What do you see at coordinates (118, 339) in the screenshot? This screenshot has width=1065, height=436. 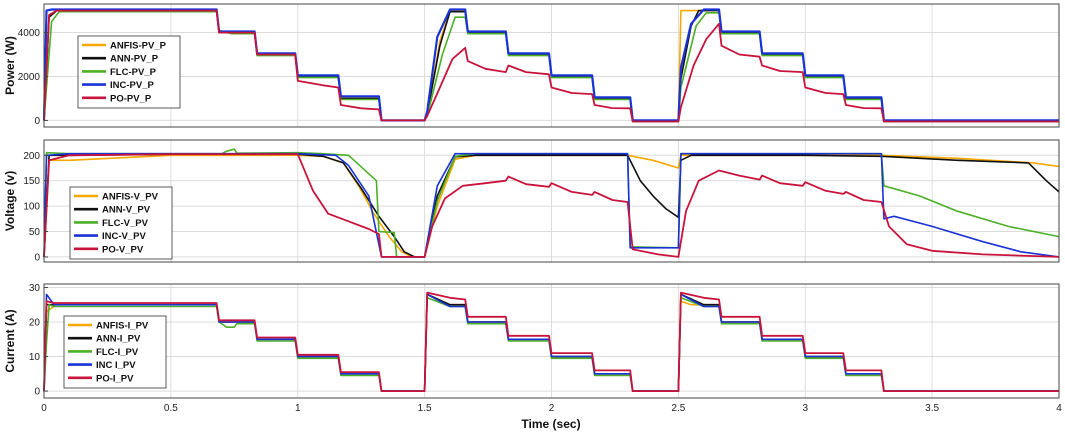 I see `current-legend-label: ANN-I_PV` at bounding box center [118, 339].